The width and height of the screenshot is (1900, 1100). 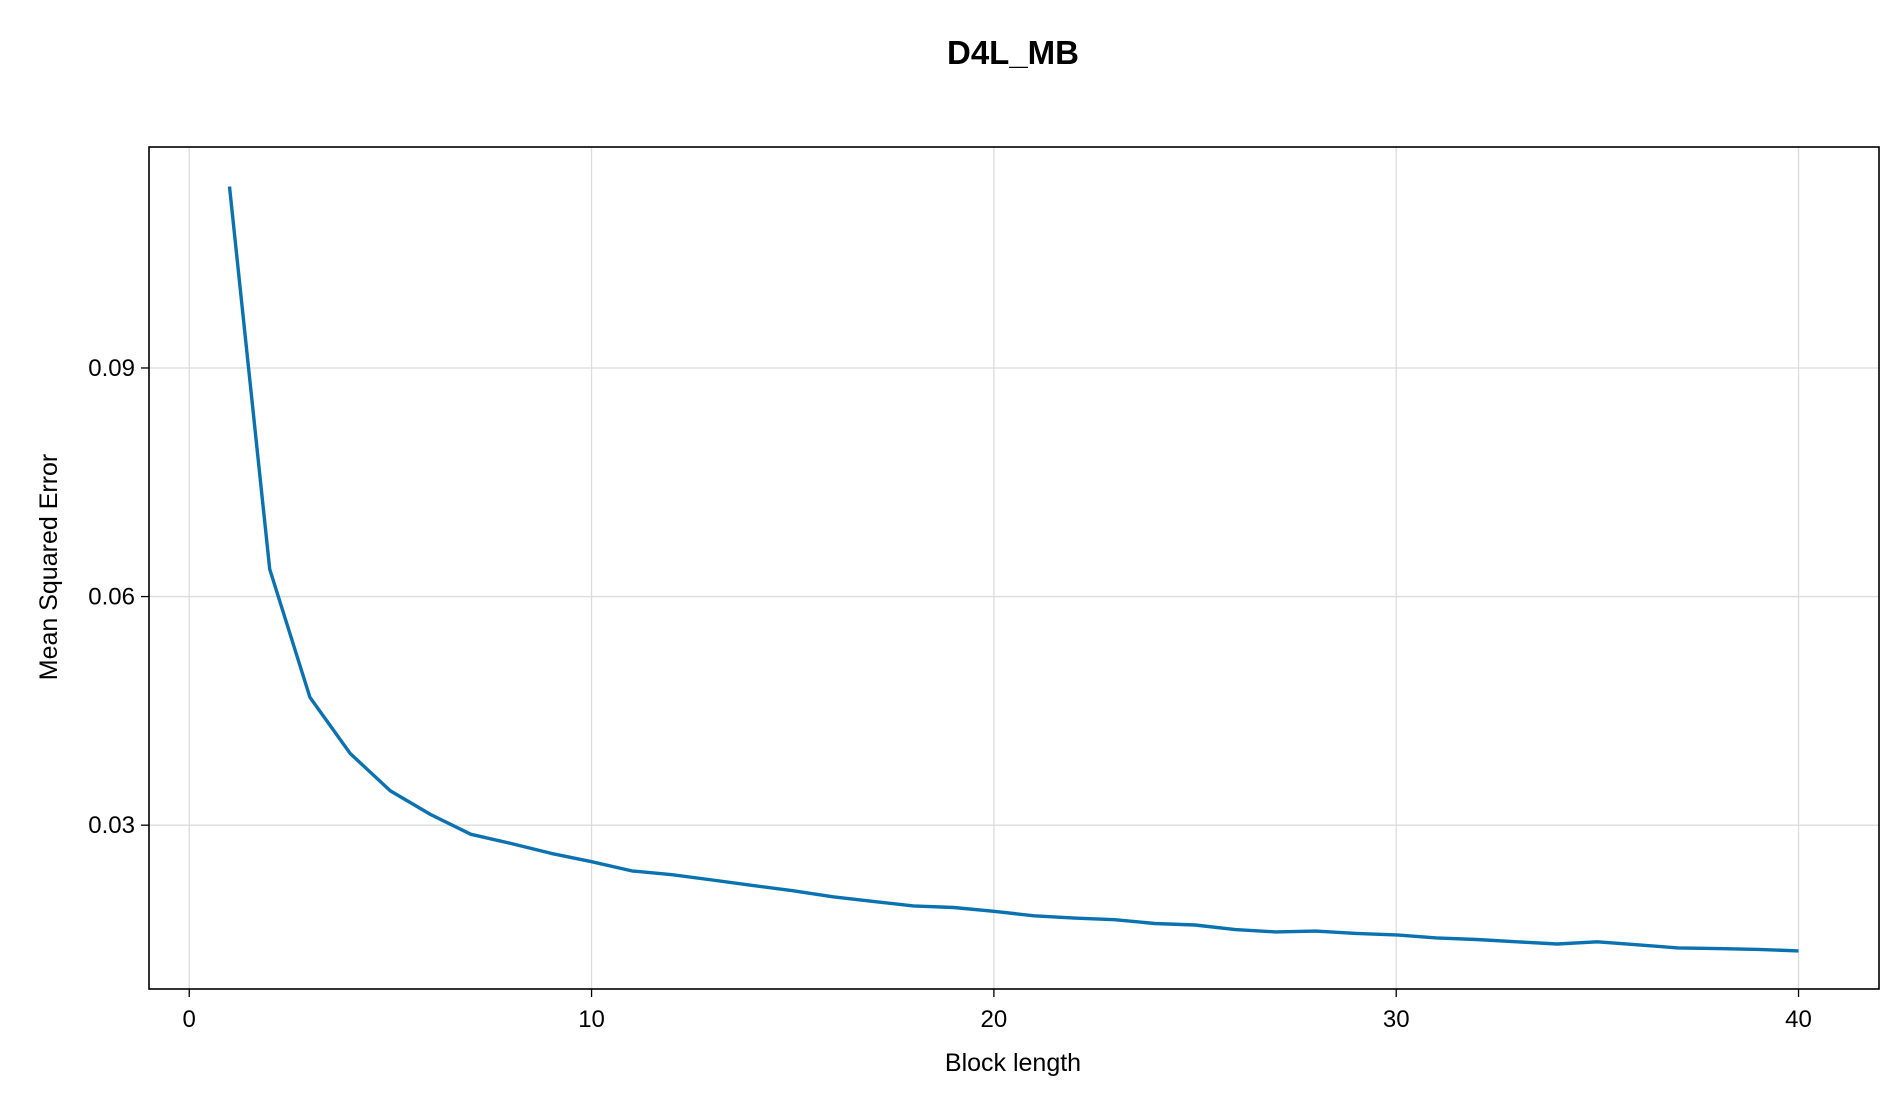 What do you see at coordinates (1798, 1019) in the screenshot?
I see `x-tick-label: 40` at bounding box center [1798, 1019].